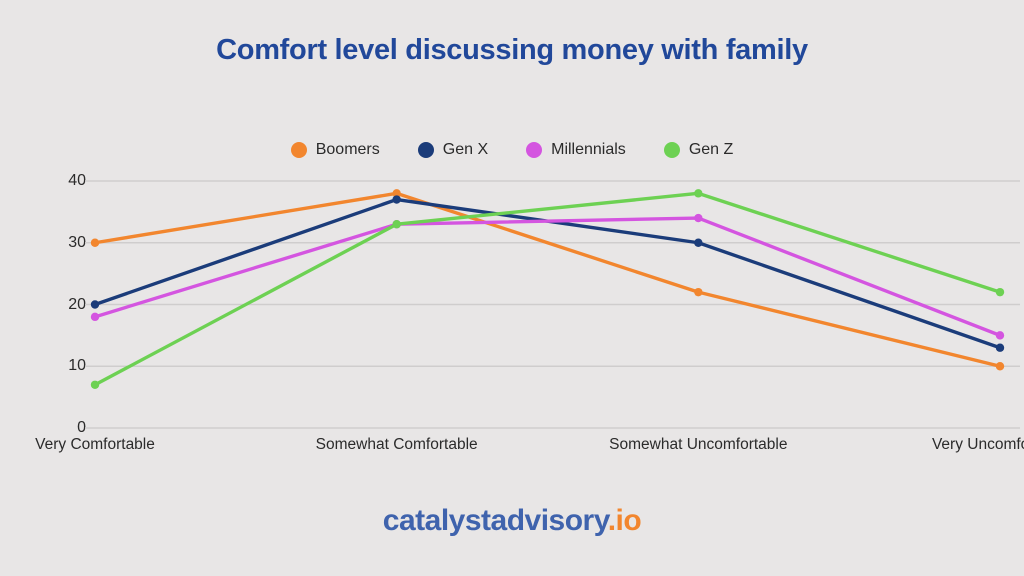 The image size is (1024, 576). I want to click on legend-item-millennials: Millennials, so click(576, 150).